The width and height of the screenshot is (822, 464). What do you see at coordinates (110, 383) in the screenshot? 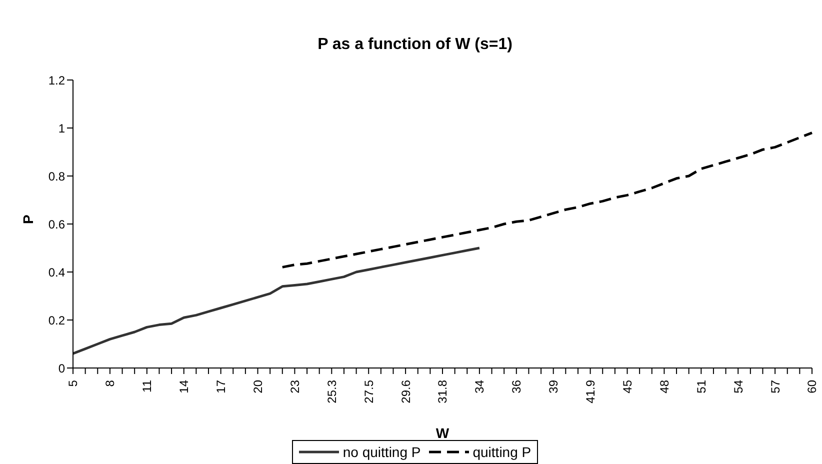
I see `x-tick-label: 8` at bounding box center [110, 383].